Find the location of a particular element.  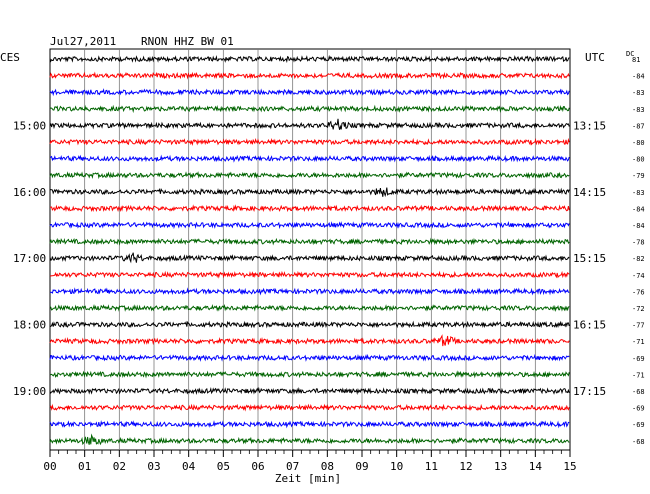

chart-date: Jul27,2011 is located at coordinates (83, 41).